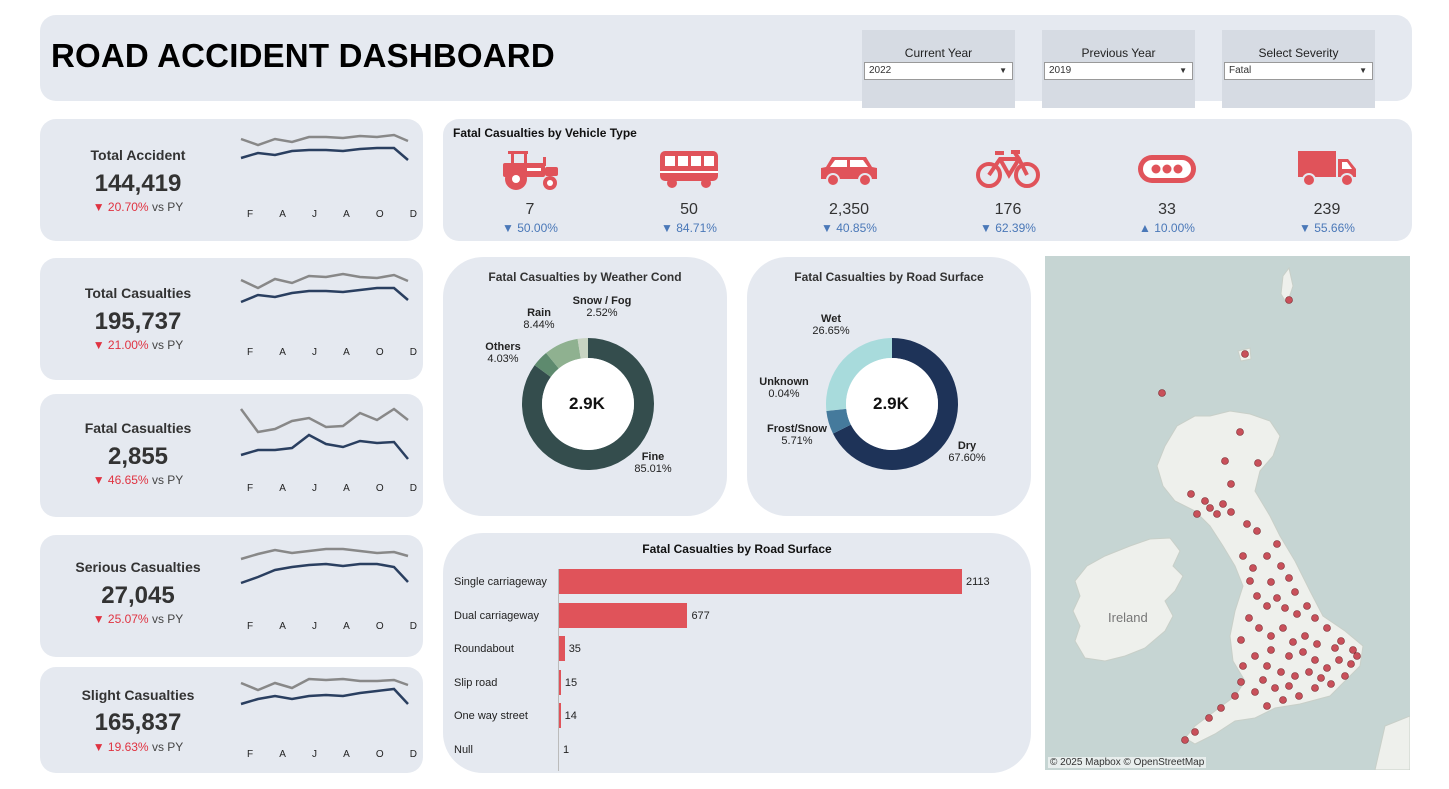 This screenshot has height=789, width=1449. What do you see at coordinates (1241, 518) in the screenshot?
I see `map-canvas: Ireland` at bounding box center [1241, 518].